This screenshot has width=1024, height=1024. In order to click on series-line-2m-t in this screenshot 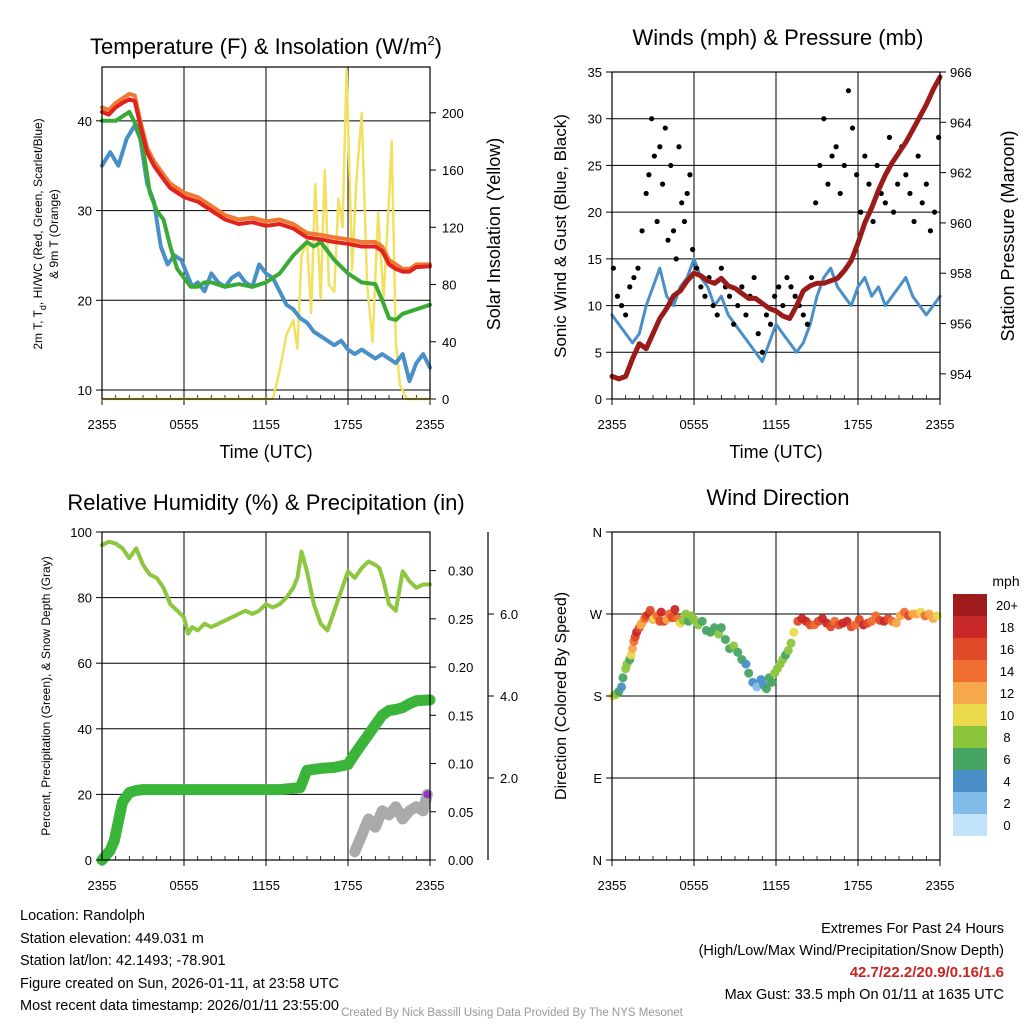, I will do `click(266, 185)`.